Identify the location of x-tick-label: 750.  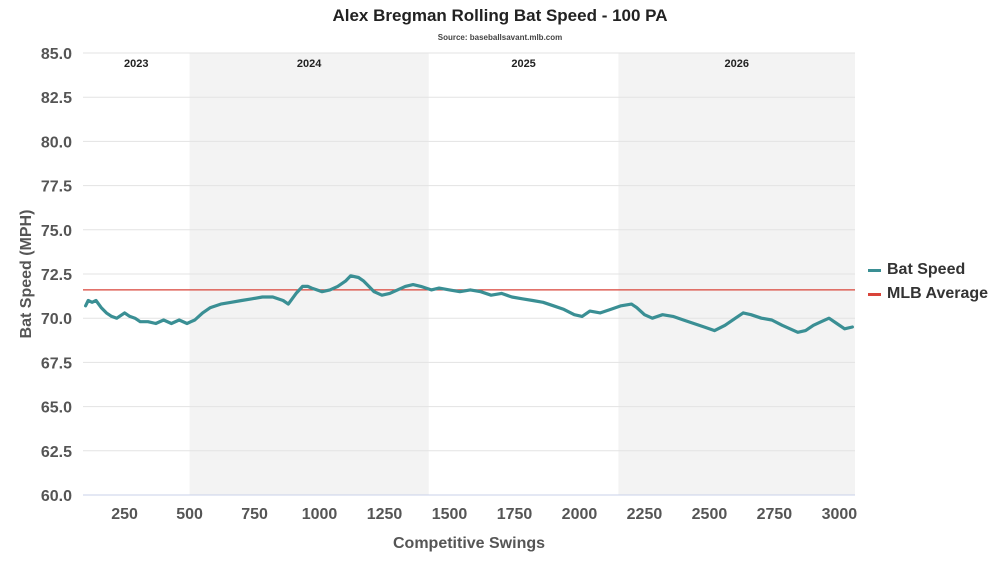
(254, 514).